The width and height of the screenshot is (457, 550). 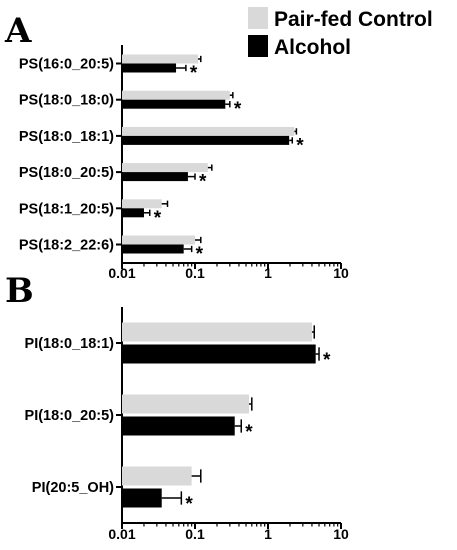 What do you see at coordinates (66, 137) in the screenshot?
I see `category-label: PS(18:0_18:1)` at bounding box center [66, 137].